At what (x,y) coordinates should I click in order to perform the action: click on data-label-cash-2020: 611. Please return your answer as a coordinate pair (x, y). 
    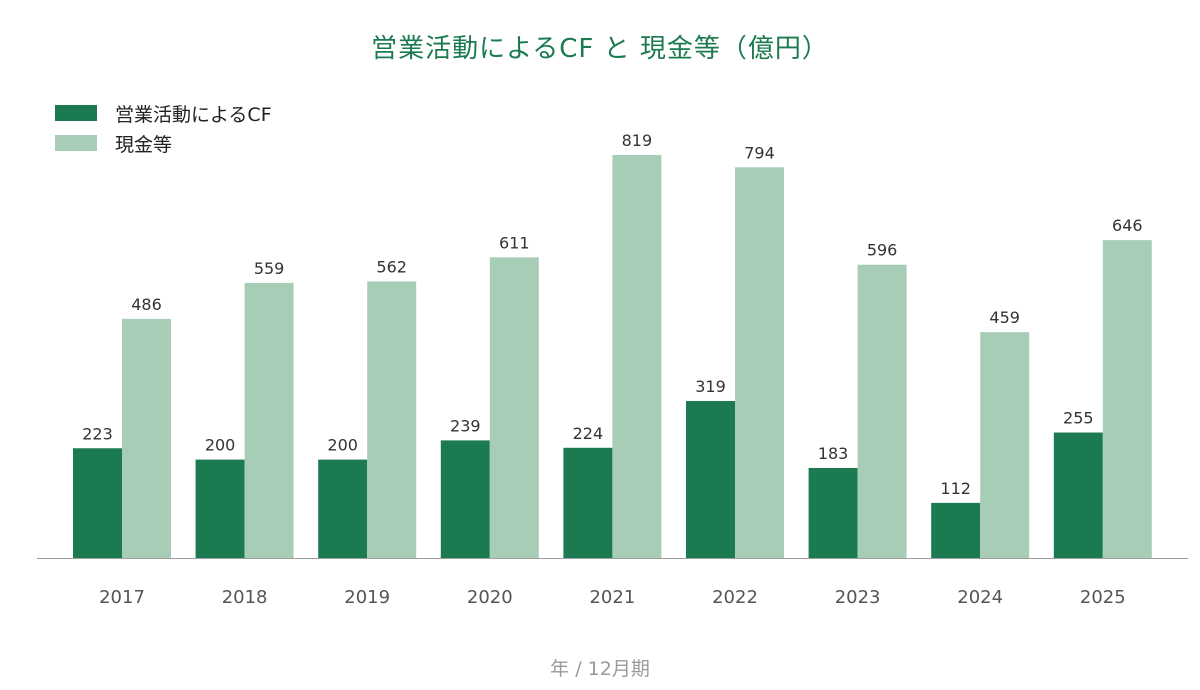
    Looking at the image, I should click on (514, 242).